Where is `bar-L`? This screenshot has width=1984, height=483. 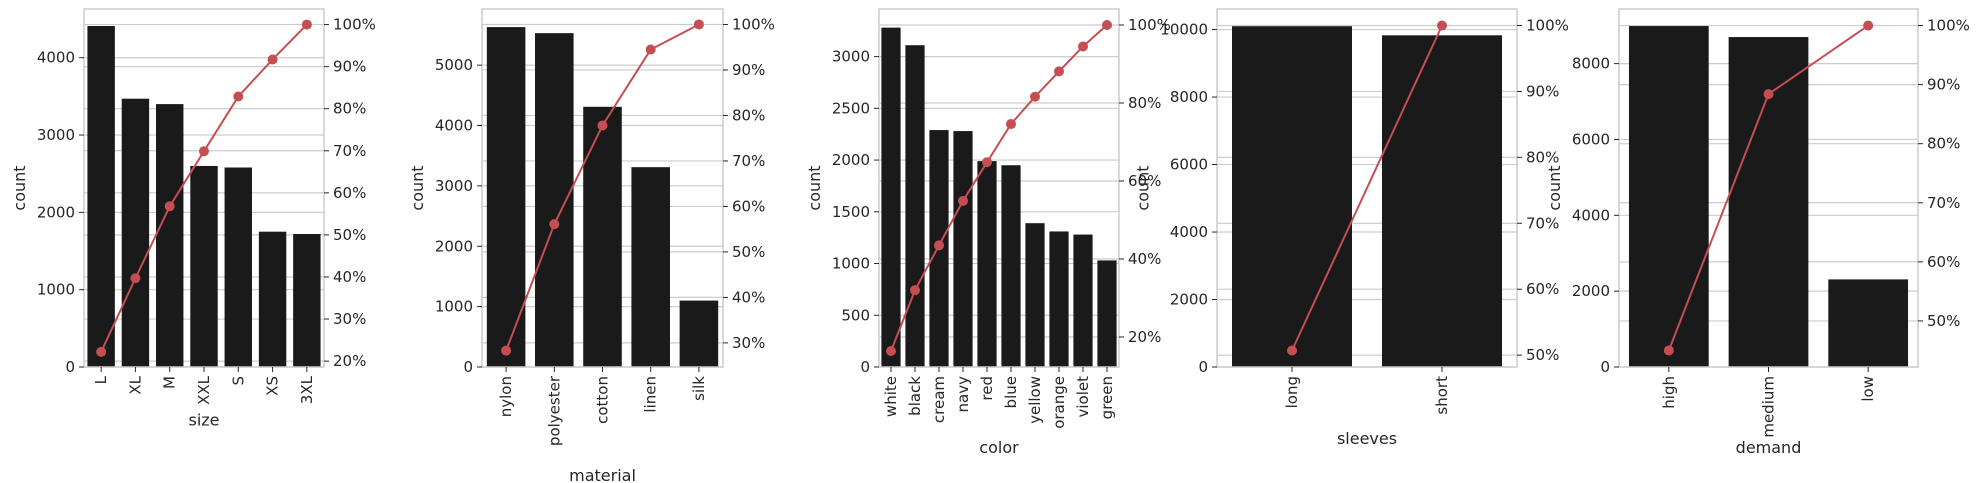
bar-L is located at coordinates (101, 196).